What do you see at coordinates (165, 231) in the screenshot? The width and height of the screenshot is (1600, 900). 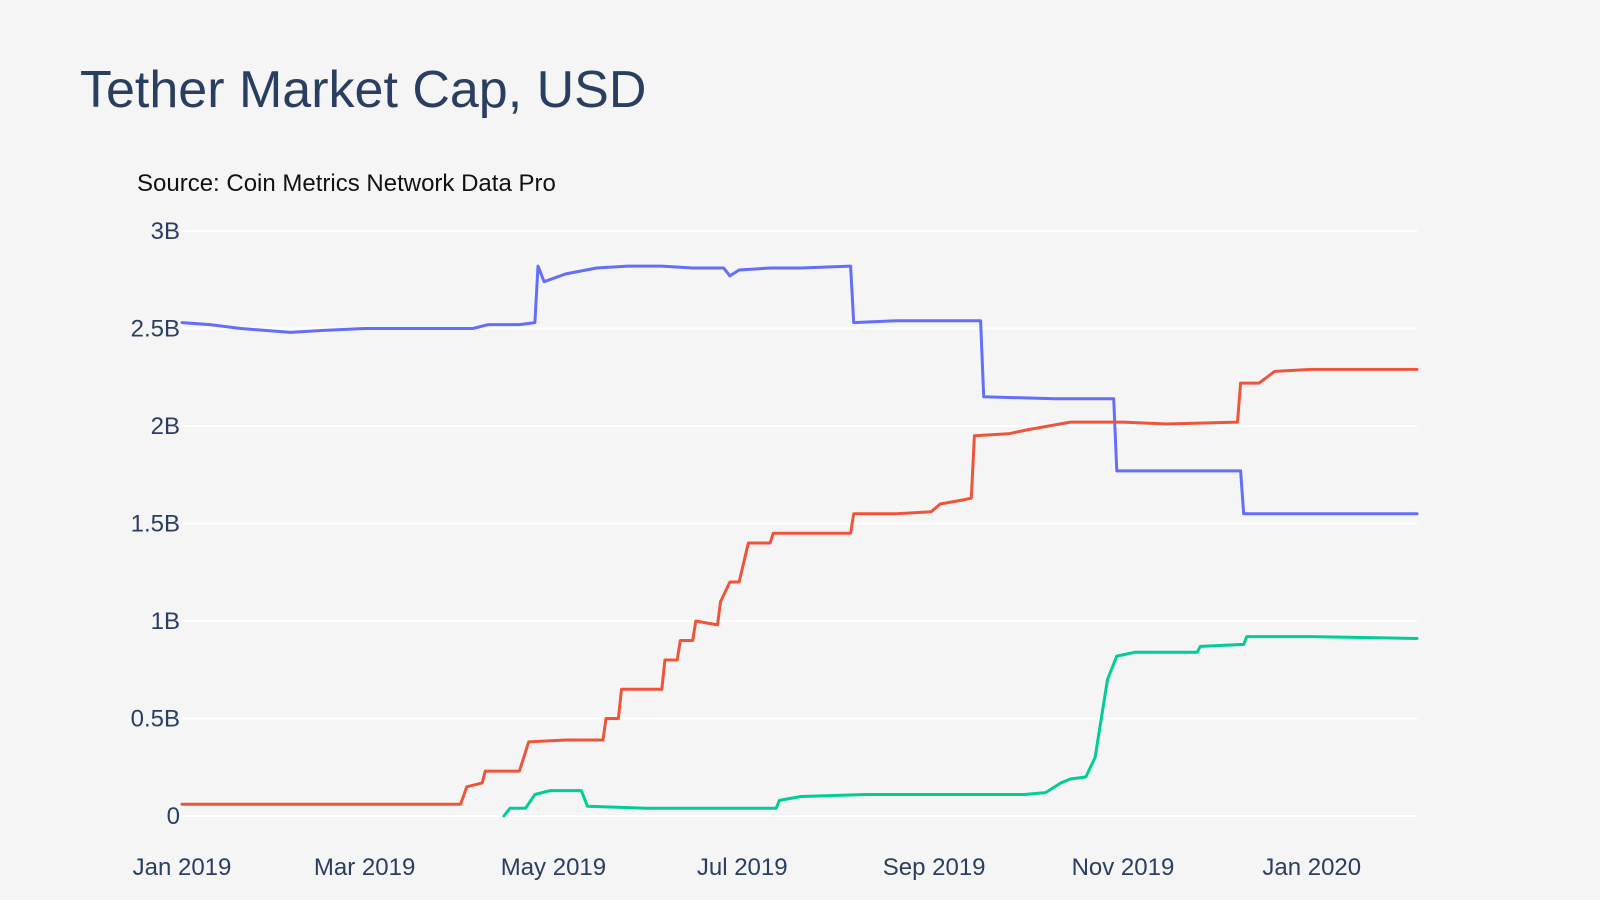 I see `y-tick-label: 3B` at bounding box center [165, 231].